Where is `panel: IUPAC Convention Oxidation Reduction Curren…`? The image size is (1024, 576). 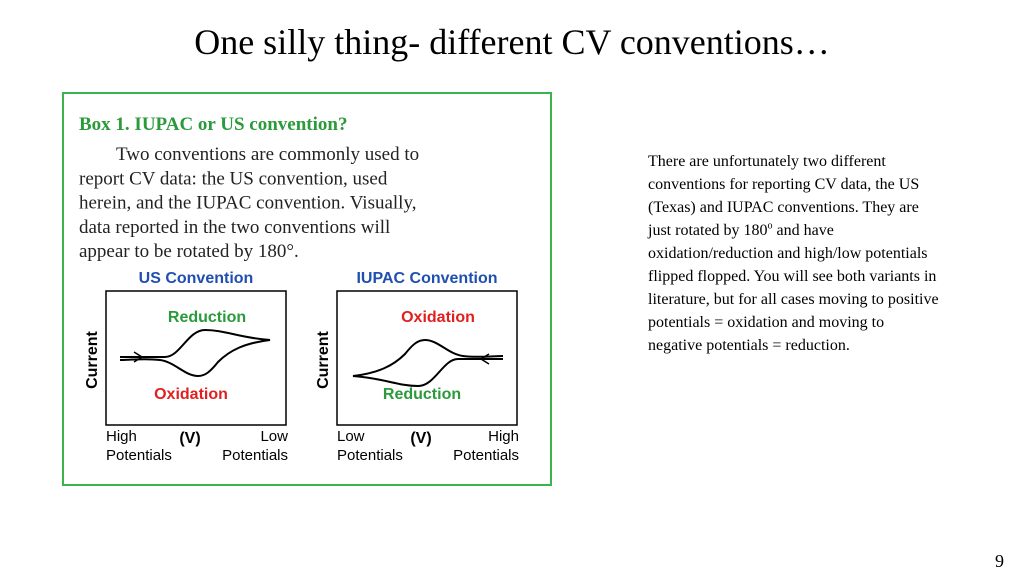
panel: IUPAC Convention Oxidation Reduction Curren… is located at coordinates (417, 367).